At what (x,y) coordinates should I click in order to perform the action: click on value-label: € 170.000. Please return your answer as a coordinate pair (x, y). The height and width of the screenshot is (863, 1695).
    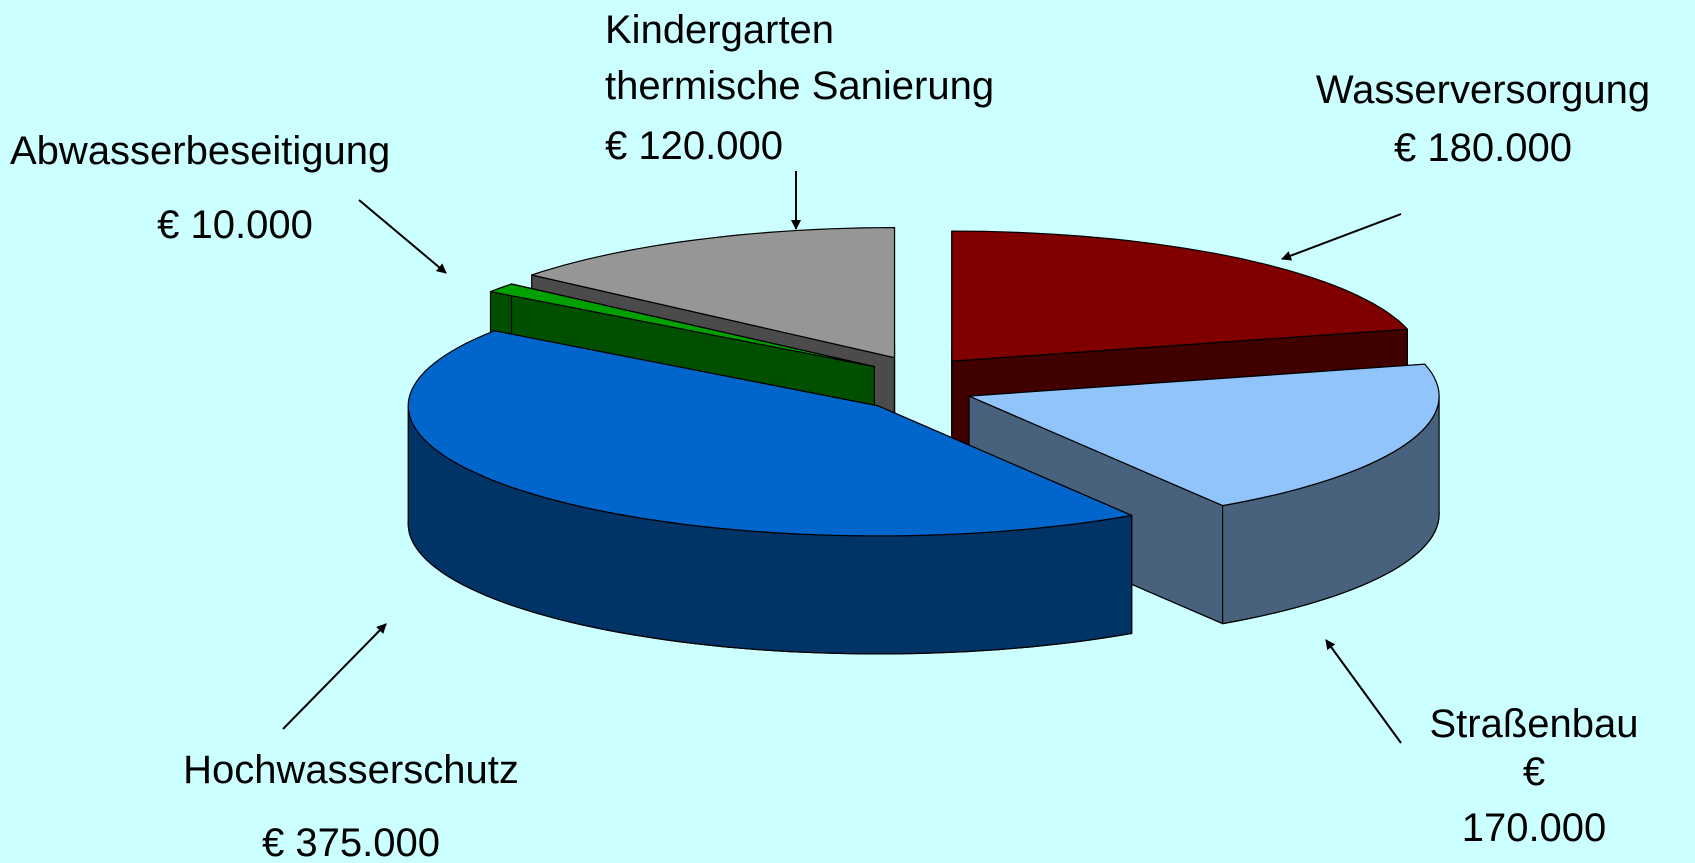
    Looking at the image, I should click on (1534, 800).